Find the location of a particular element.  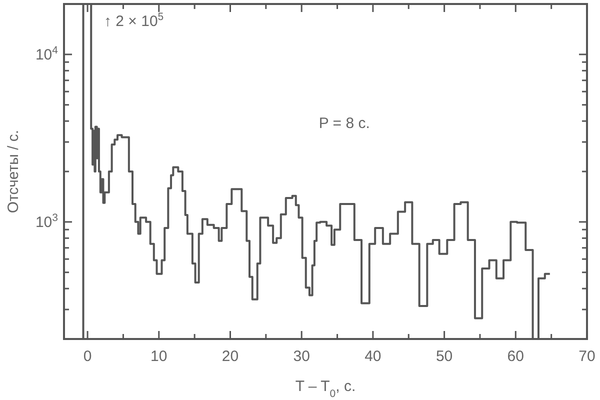

x-tick-label: 70 is located at coordinates (587, 356).